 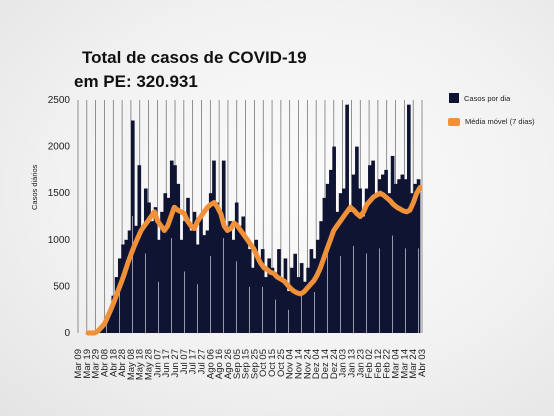 What do you see at coordinates (254, 364) in the screenshot?
I see `x-tick-label: Sep 25` at bounding box center [254, 364].